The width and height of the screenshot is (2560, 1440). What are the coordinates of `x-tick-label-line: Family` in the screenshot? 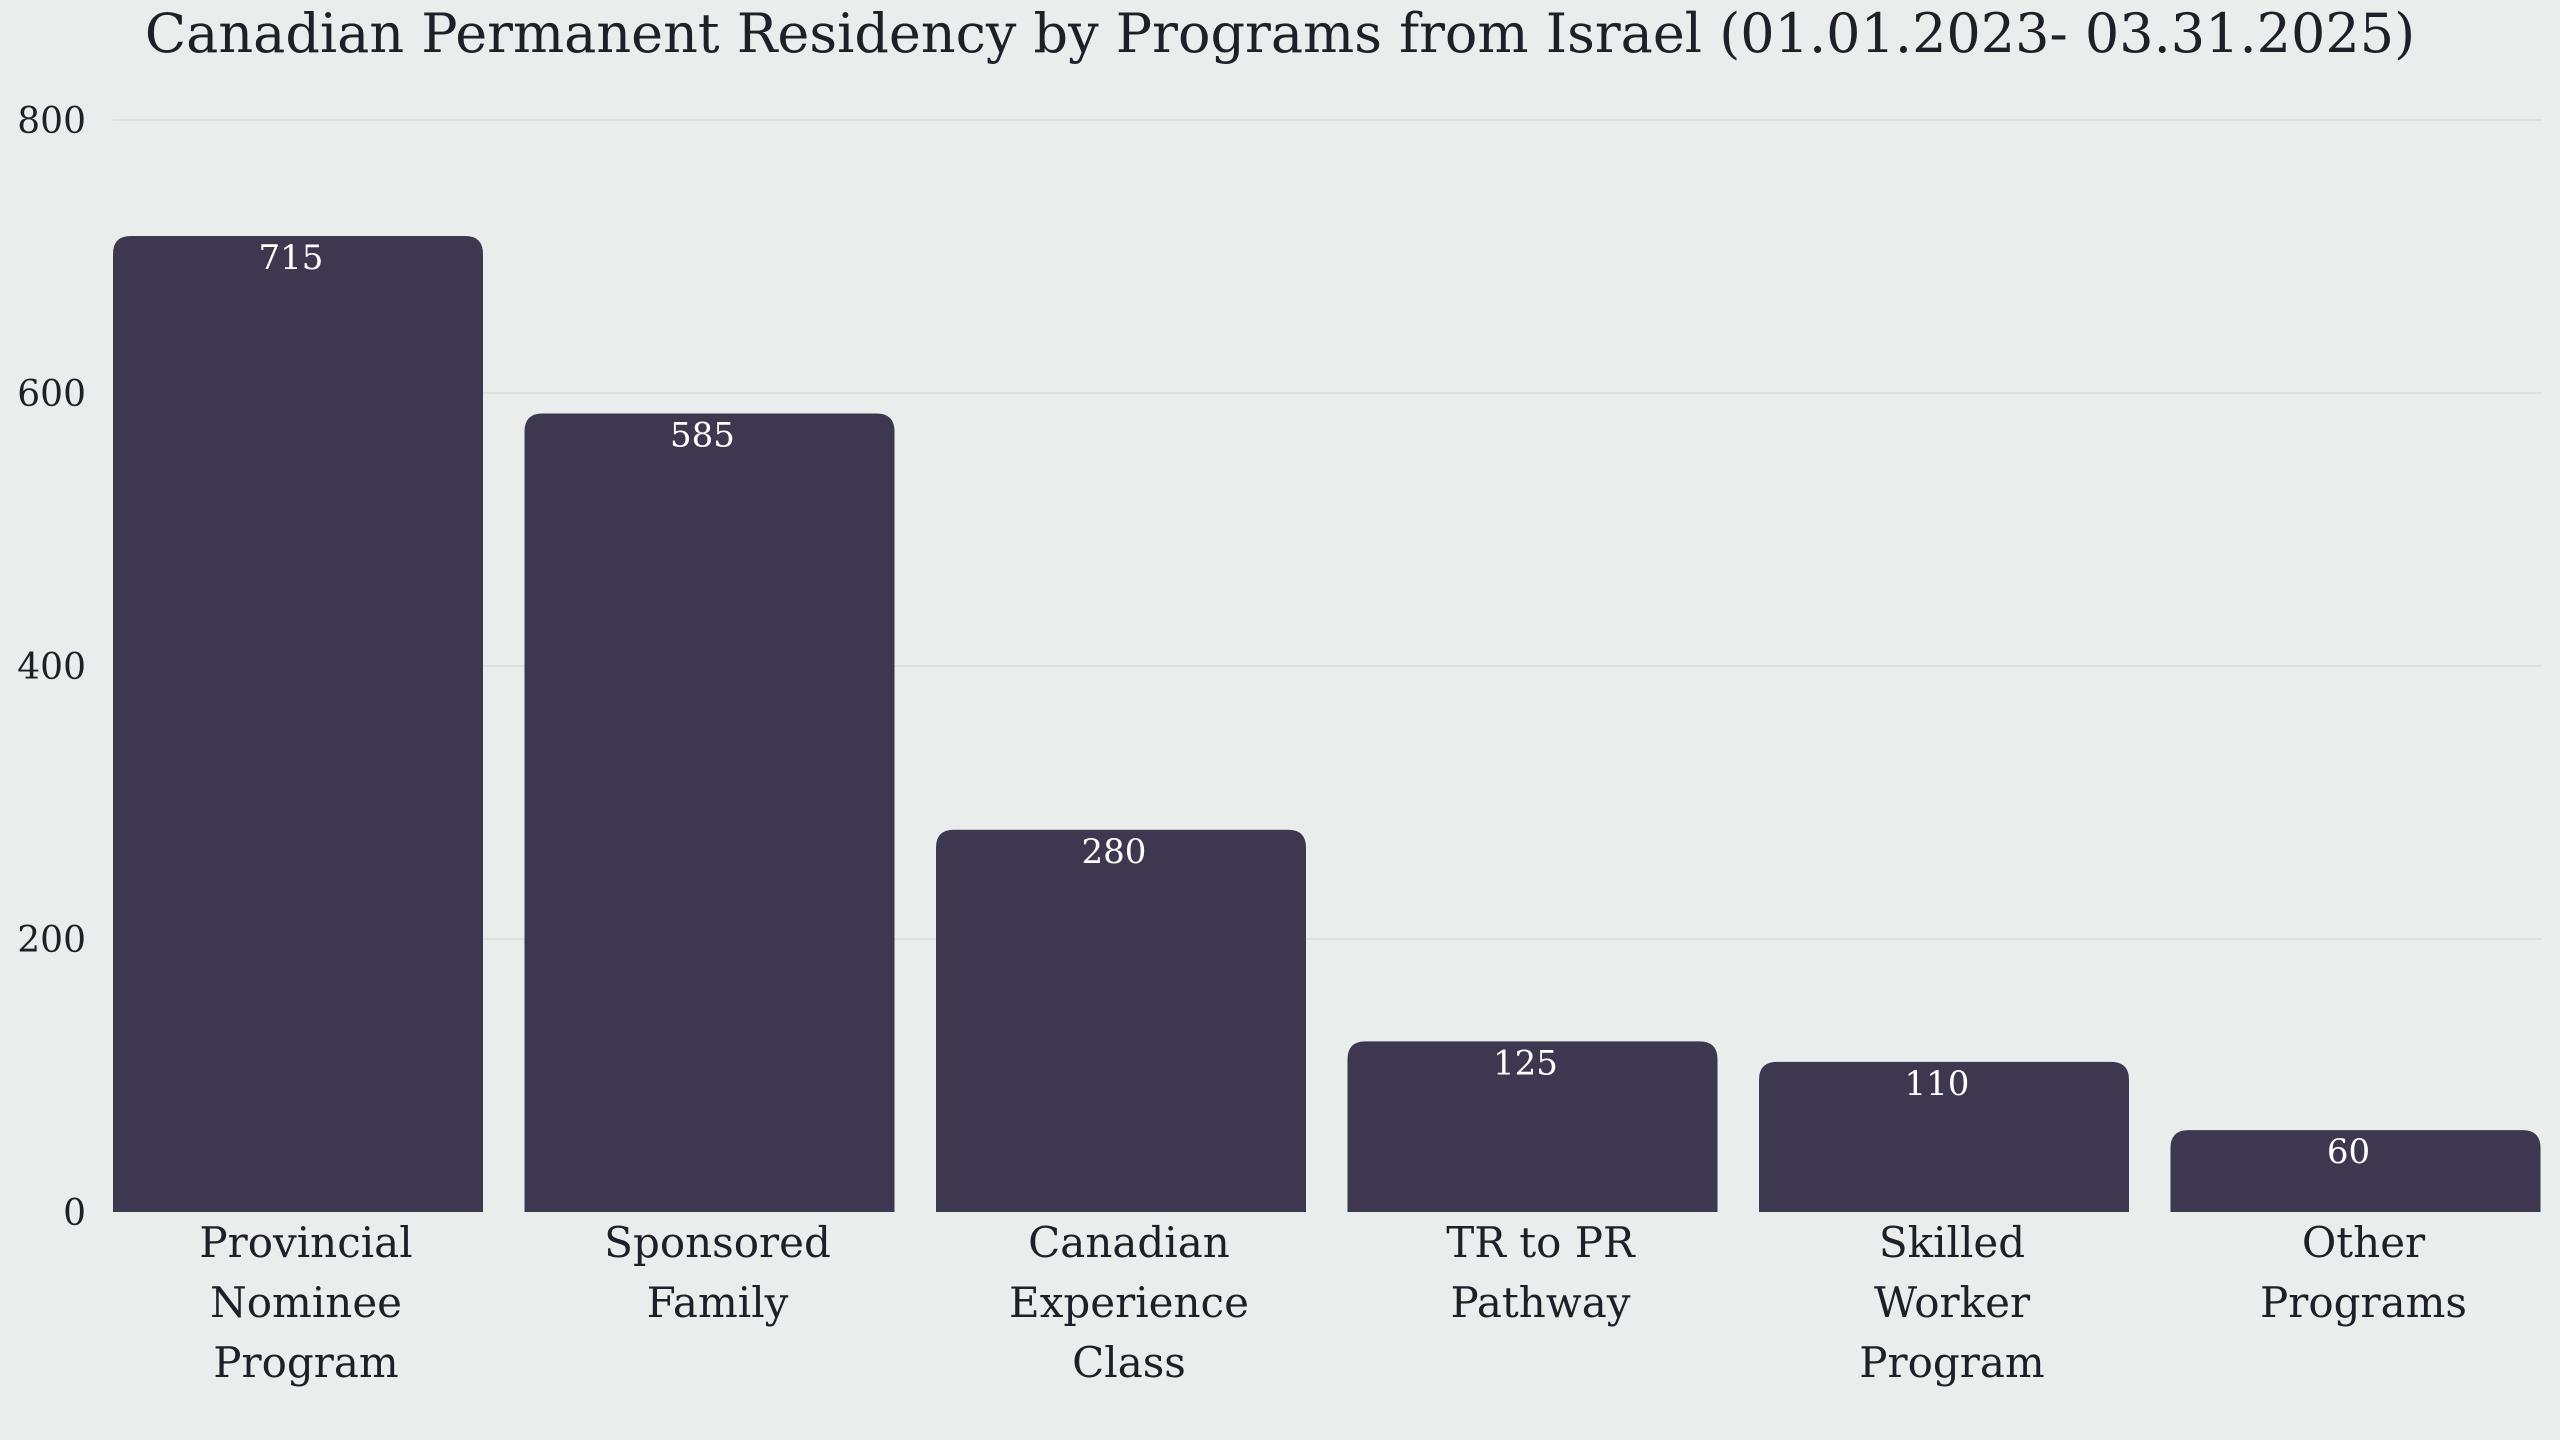 It's located at (718, 1302).